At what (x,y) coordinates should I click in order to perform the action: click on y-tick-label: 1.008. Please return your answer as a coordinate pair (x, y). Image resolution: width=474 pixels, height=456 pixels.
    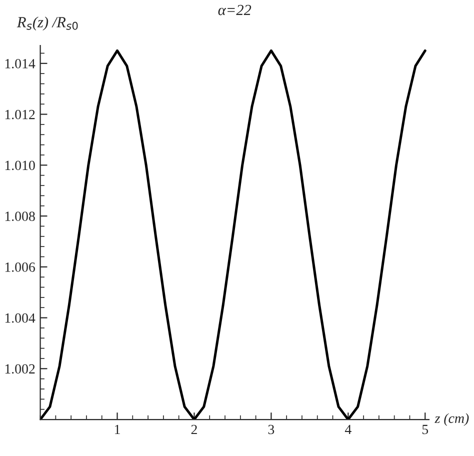
    Looking at the image, I should click on (20, 217).